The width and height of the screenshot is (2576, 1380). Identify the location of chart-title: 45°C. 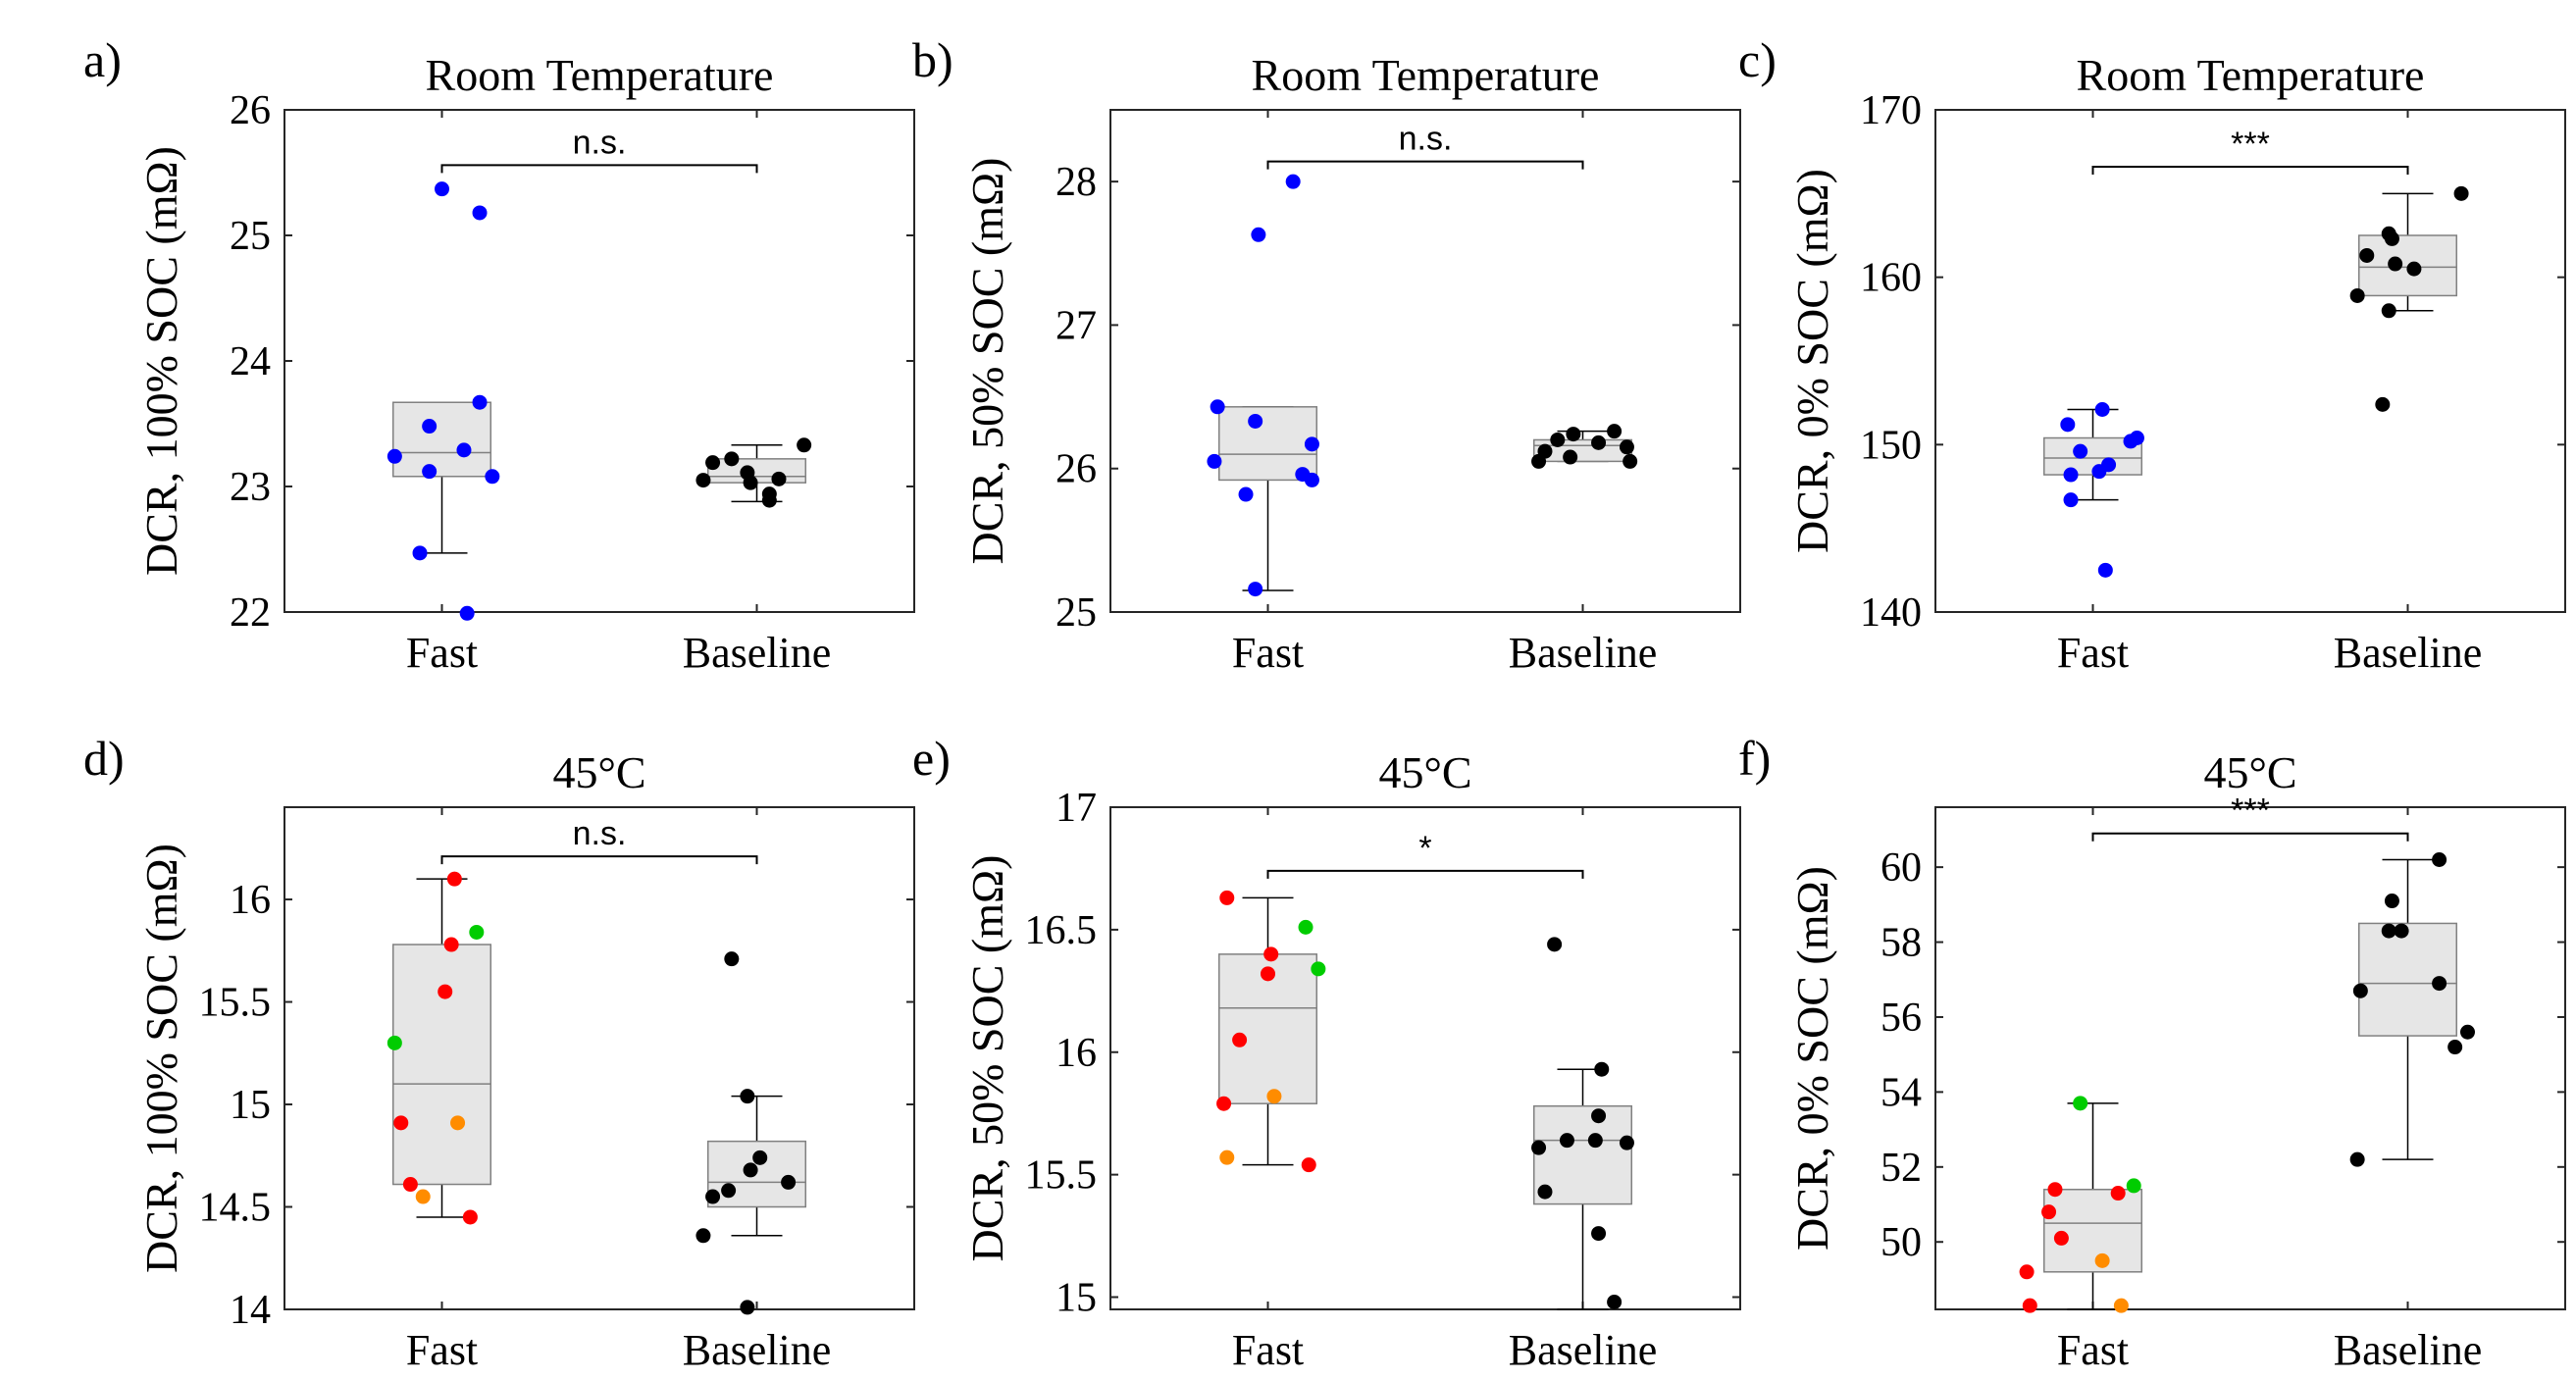
(1424, 772).